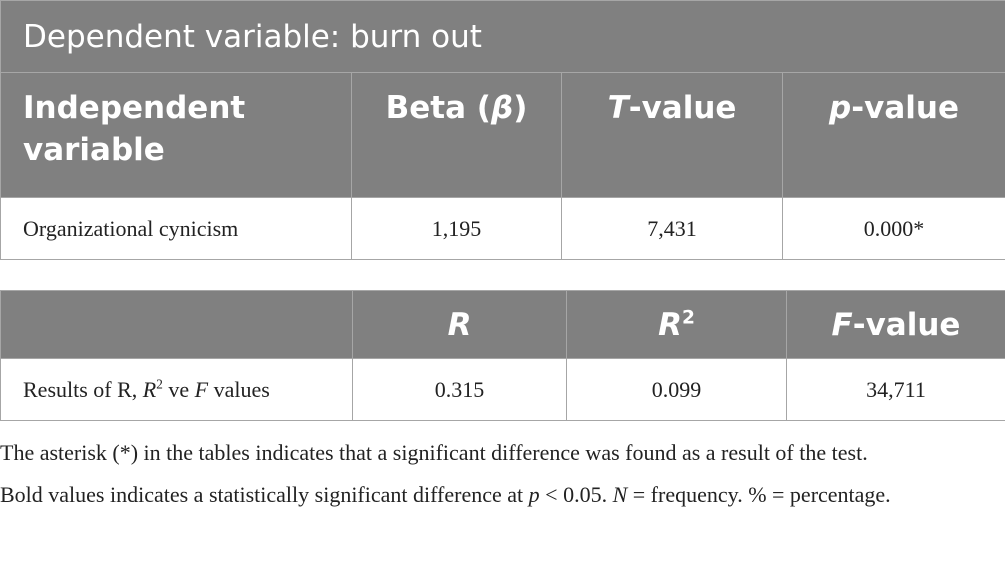 This screenshot has height=572, width=1005. Describe the element at coordinates (459, 389) in the screenshot. I see `cell: 0.315` at that location.